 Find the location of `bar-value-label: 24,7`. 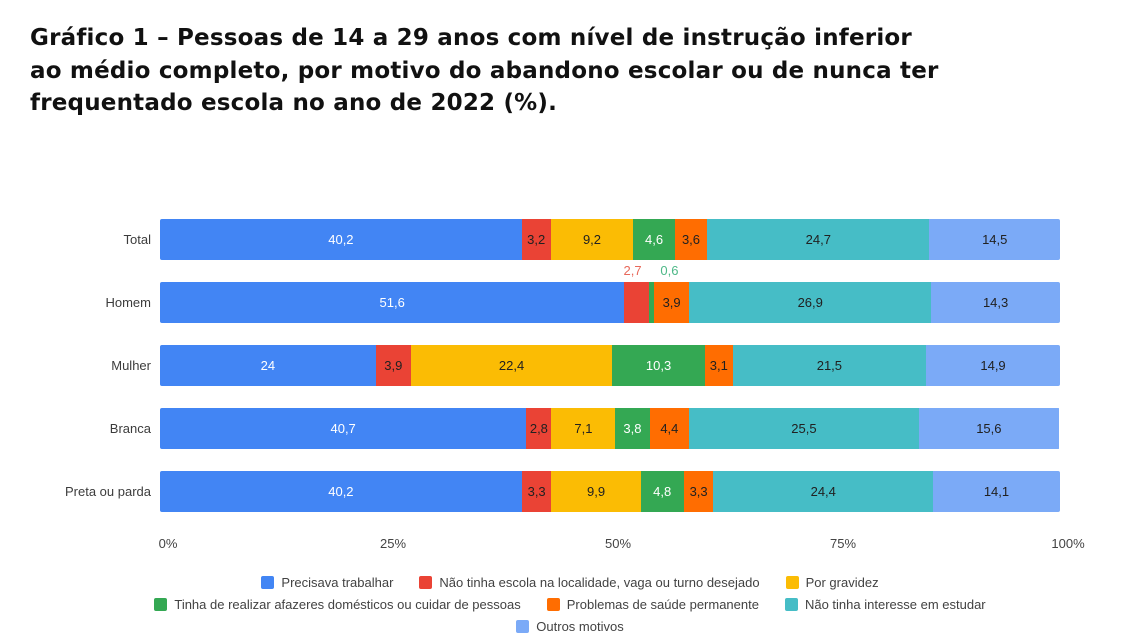

bar-value-label: 24,7 is located at coordinates (818, 239).